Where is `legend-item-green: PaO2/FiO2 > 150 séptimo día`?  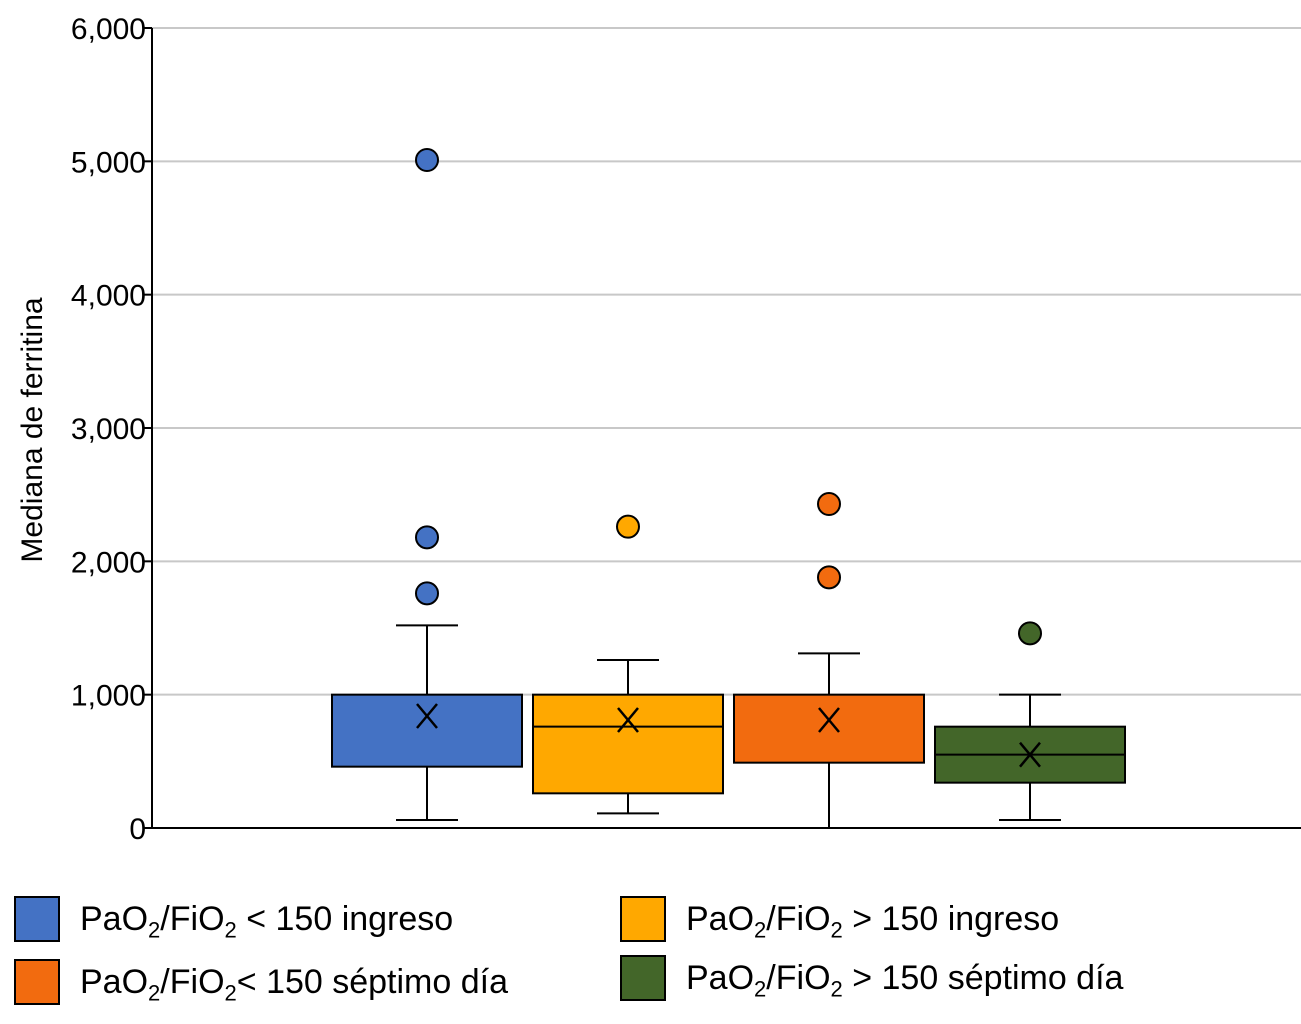 legend-item-green: PaO2/FiO2 > 150 séptimo día is located at coordinates (871, 978).